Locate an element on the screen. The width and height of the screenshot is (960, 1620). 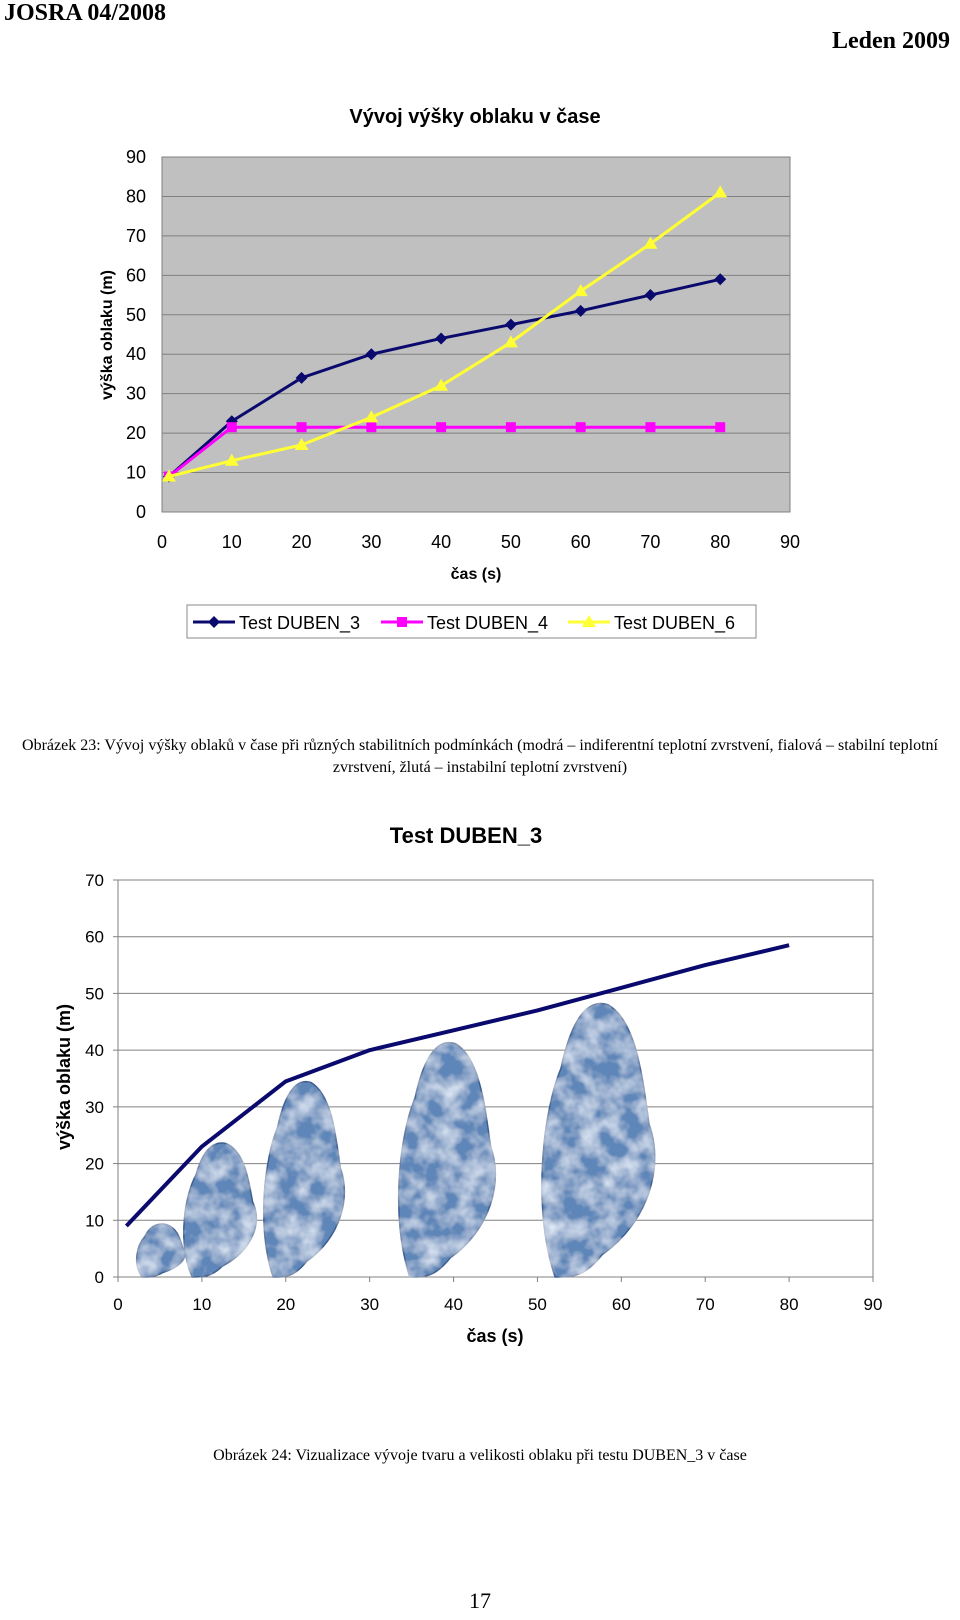
chart2-x-tick-label: 60 is located at coordinates (621, 1304).